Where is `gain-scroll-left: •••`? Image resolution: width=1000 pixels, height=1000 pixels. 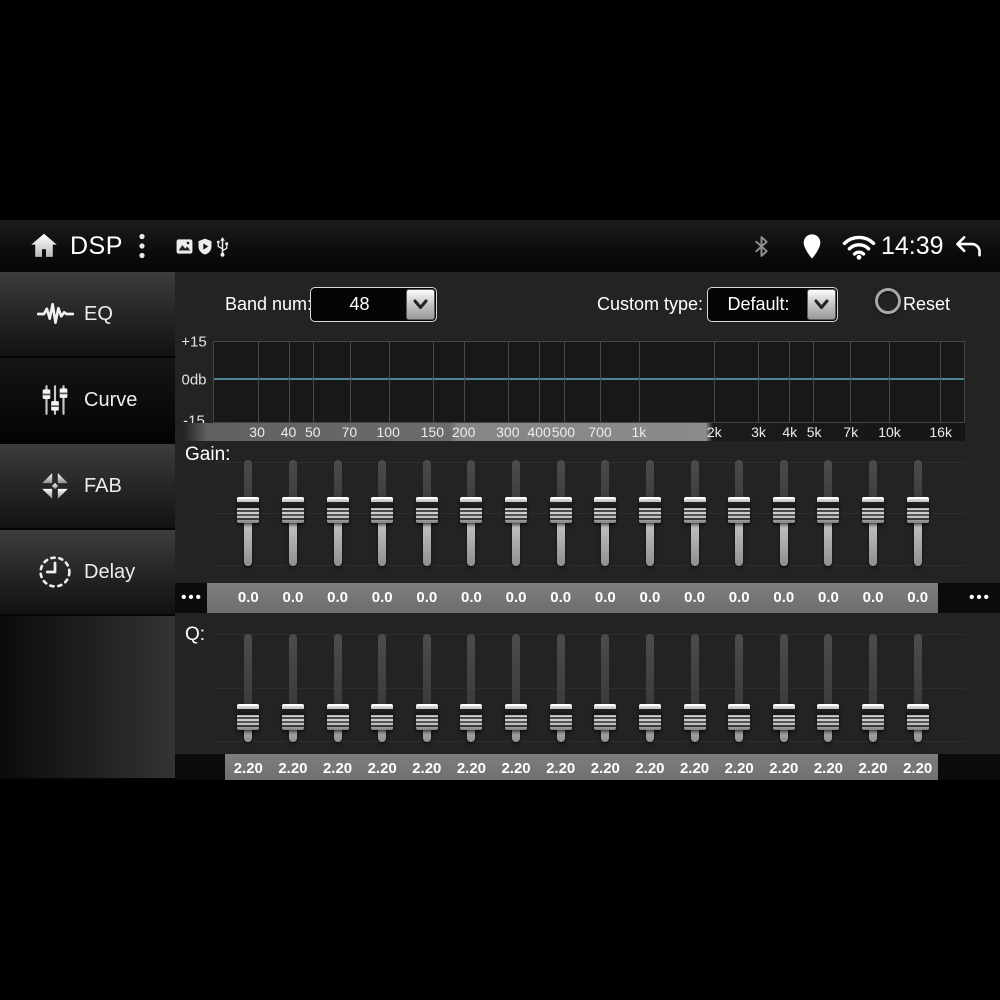 gain-scroll-left: ••• is located at coordinates (192, 597).